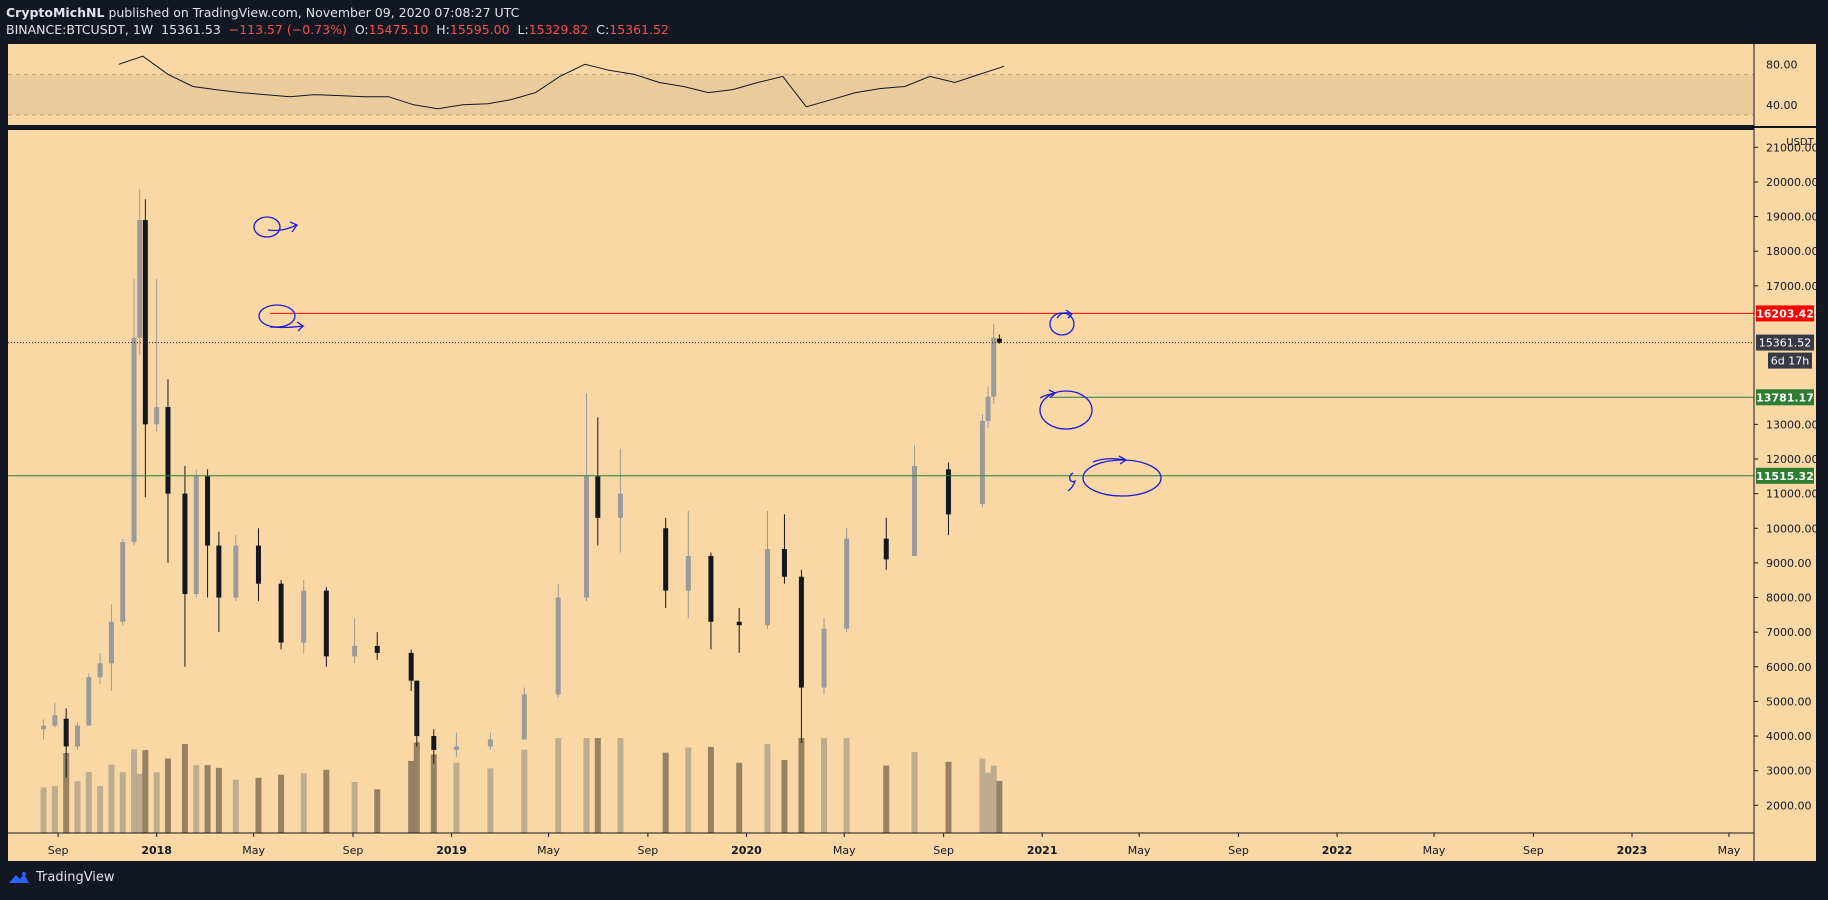 Image resolution: width=1828 pixels, height=900 pixels. What do you see at coordinates (1072, 482) in the screenshot?
I see `annotation-mark-support-lower` at bounding box center [1072, 482].